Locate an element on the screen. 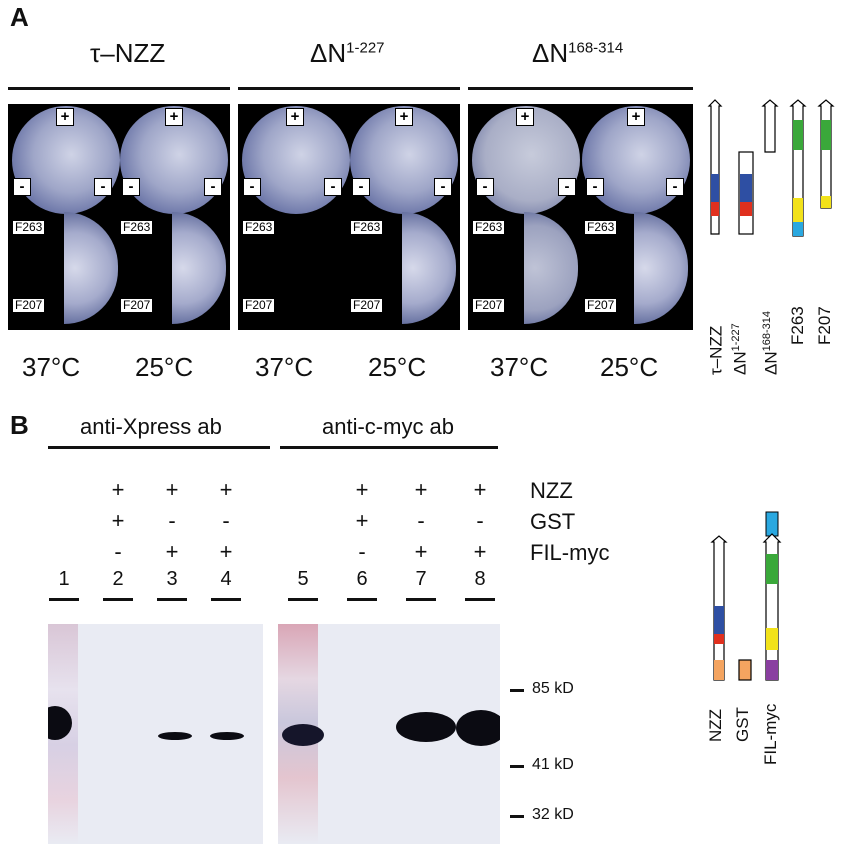  band-lane4 is located at coordinates (227, 736).